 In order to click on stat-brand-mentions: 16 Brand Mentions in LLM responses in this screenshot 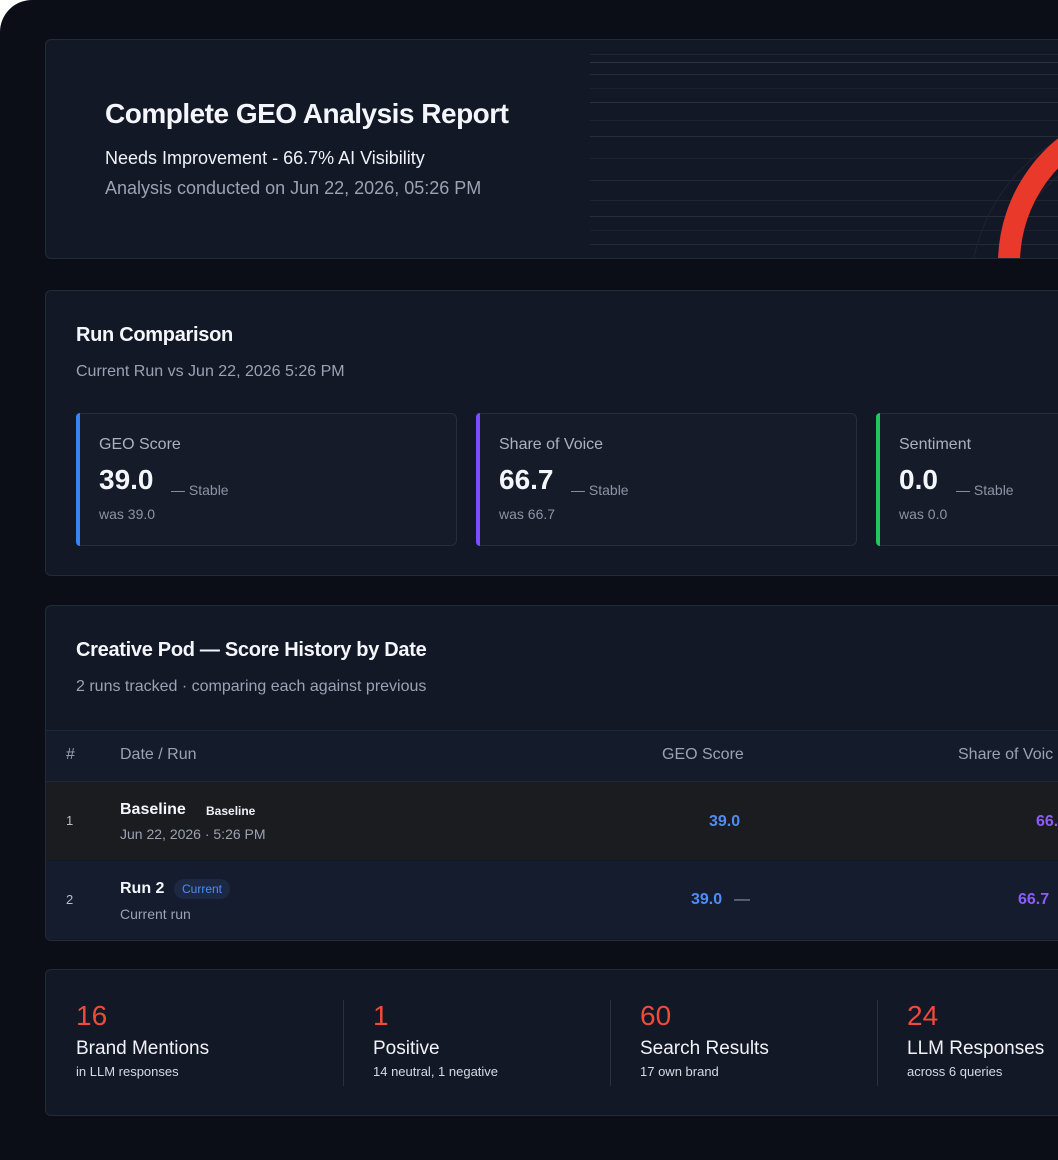, I will do `click(142, 1039)`.